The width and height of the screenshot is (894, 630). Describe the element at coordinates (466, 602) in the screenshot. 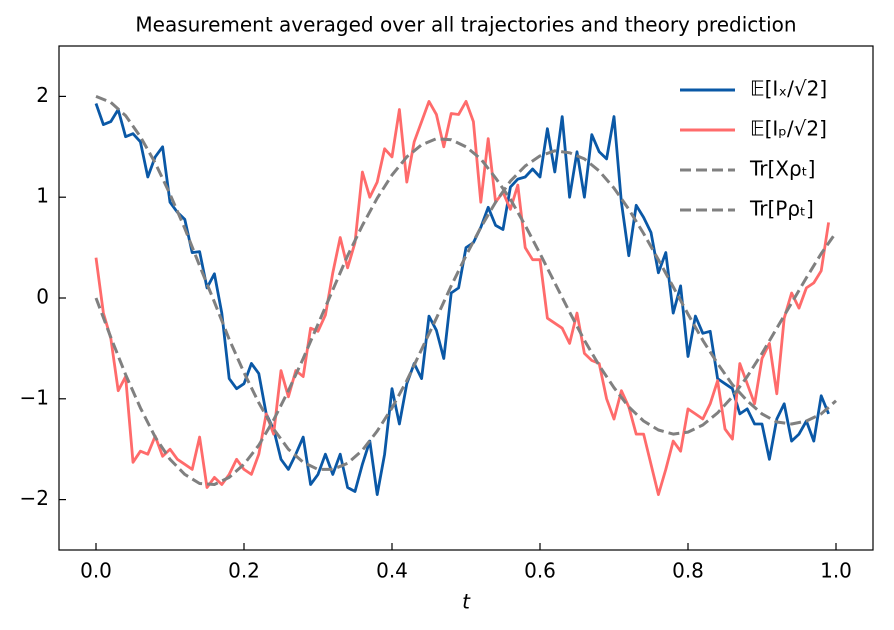

I see `x-axis-label: t` at that location.